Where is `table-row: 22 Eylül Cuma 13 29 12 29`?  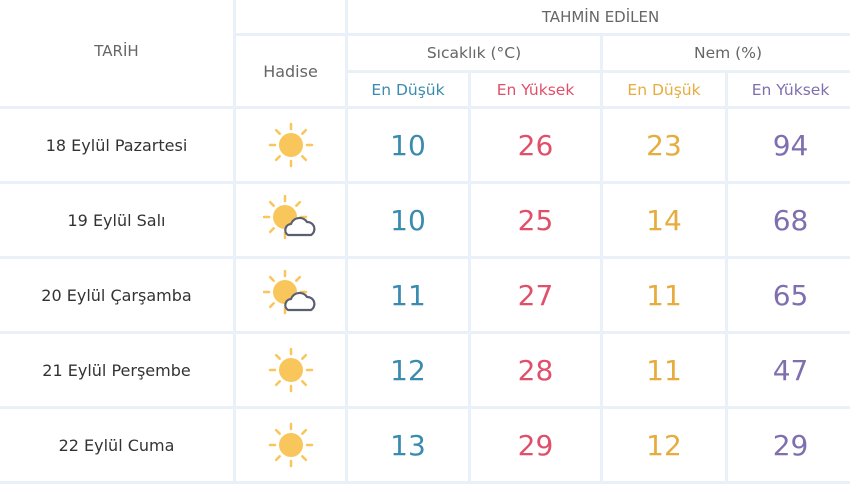 table-row: 22 Eylül Cuma 13 29 12 29 is located at coordinates (425, 445).